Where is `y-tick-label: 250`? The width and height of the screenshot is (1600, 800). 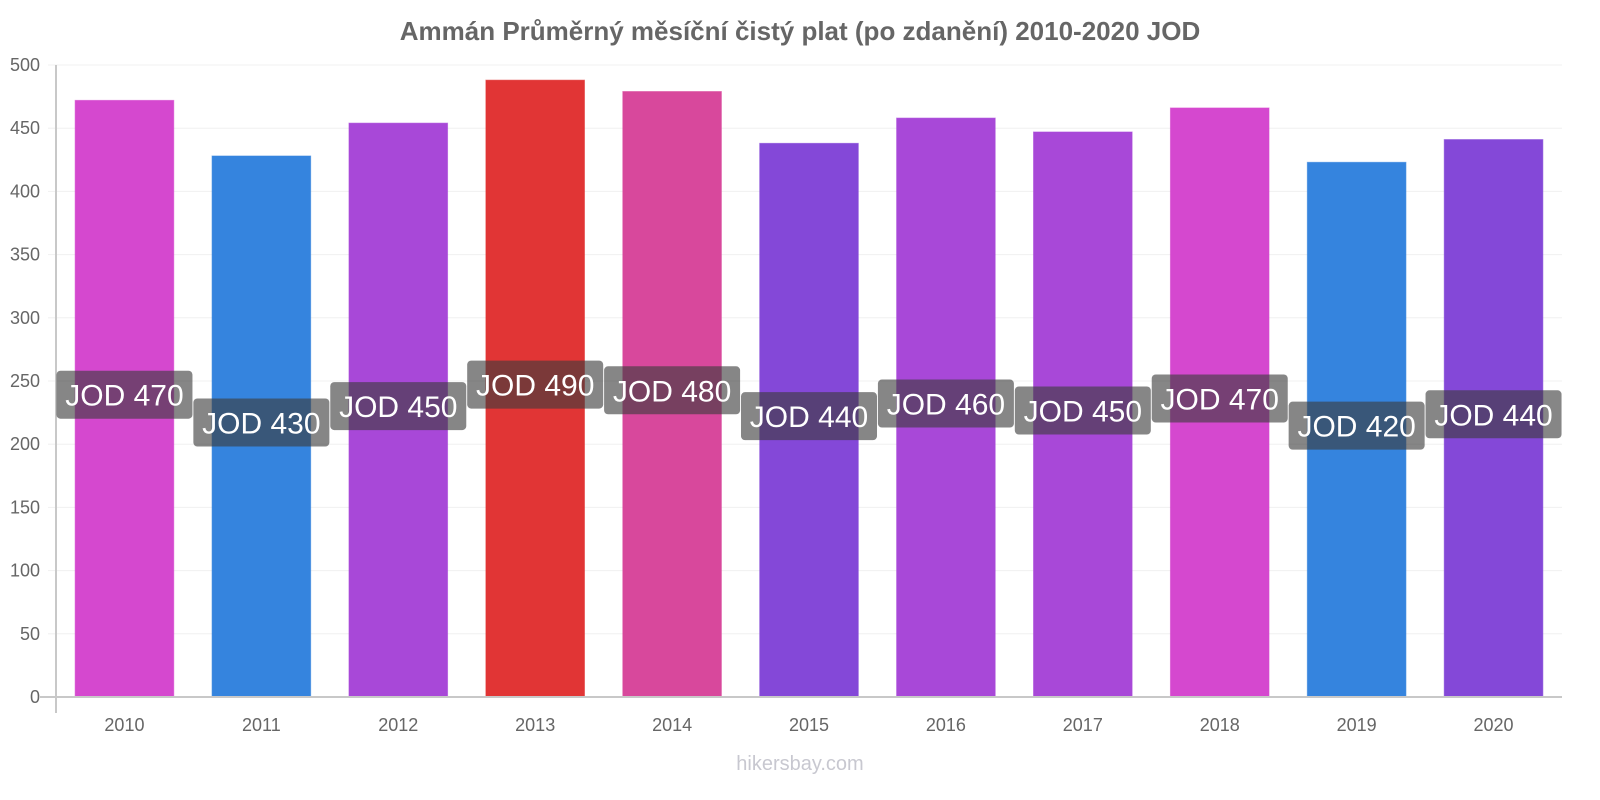
y-tick-label: 250 is located at coordinates (25, 381).